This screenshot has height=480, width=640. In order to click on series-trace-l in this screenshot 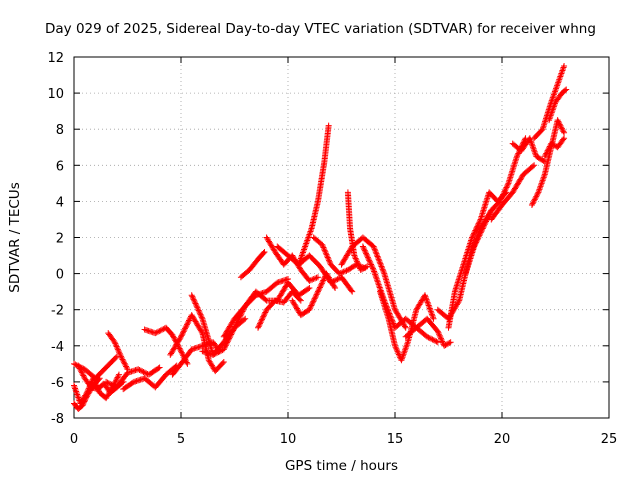, I will do `click(266, 309)`.